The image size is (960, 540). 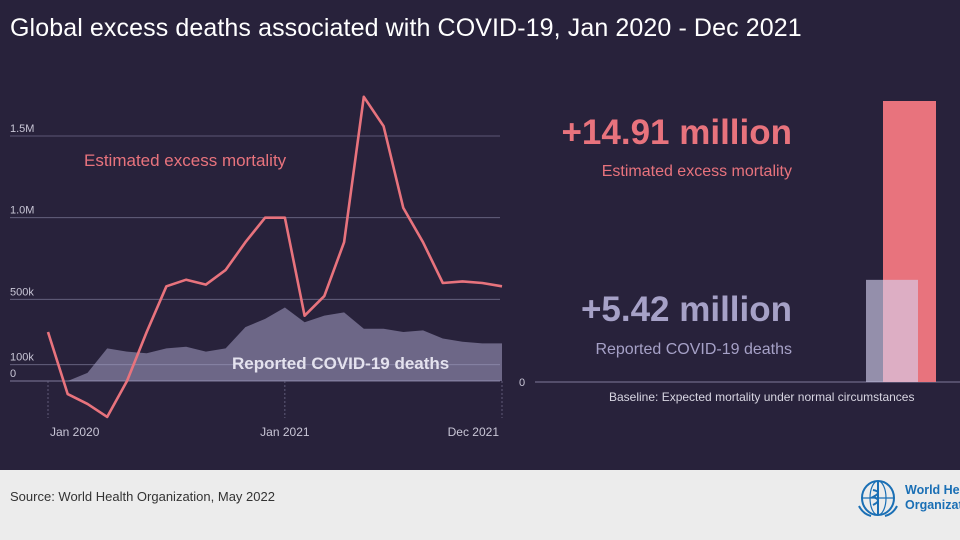 I want to click on reported-deaths-area, so click(x=275, y=344).